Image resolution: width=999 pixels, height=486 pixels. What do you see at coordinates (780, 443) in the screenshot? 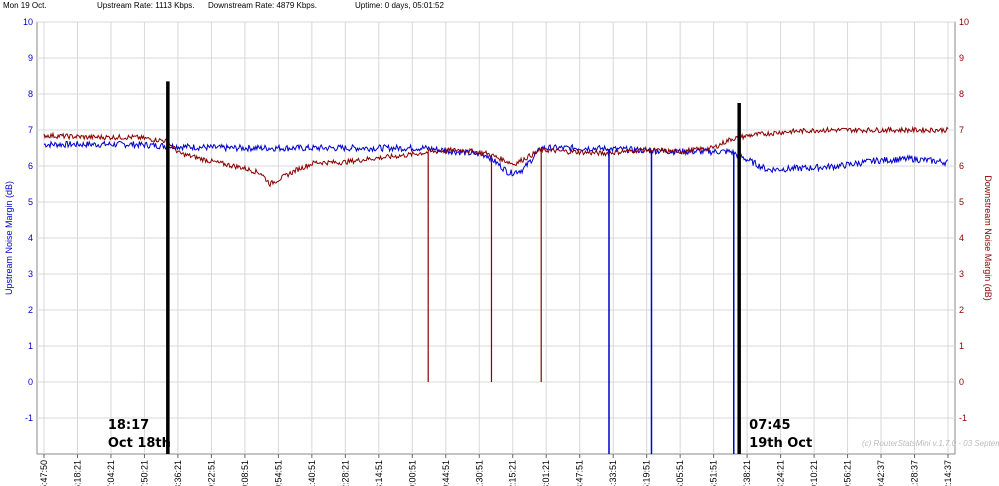
I see `annotation-date: 19th Oct` at bounding box center [780, 443].